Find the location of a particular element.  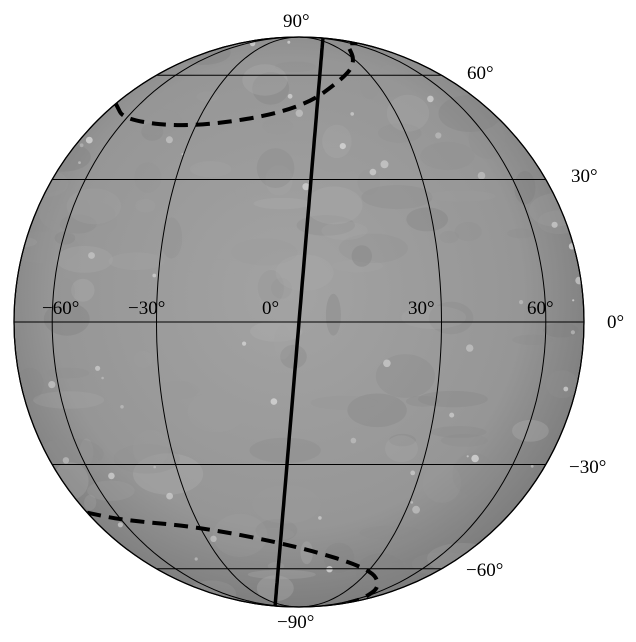

label-lat-0: 0° is located at coordinates (616, 322).